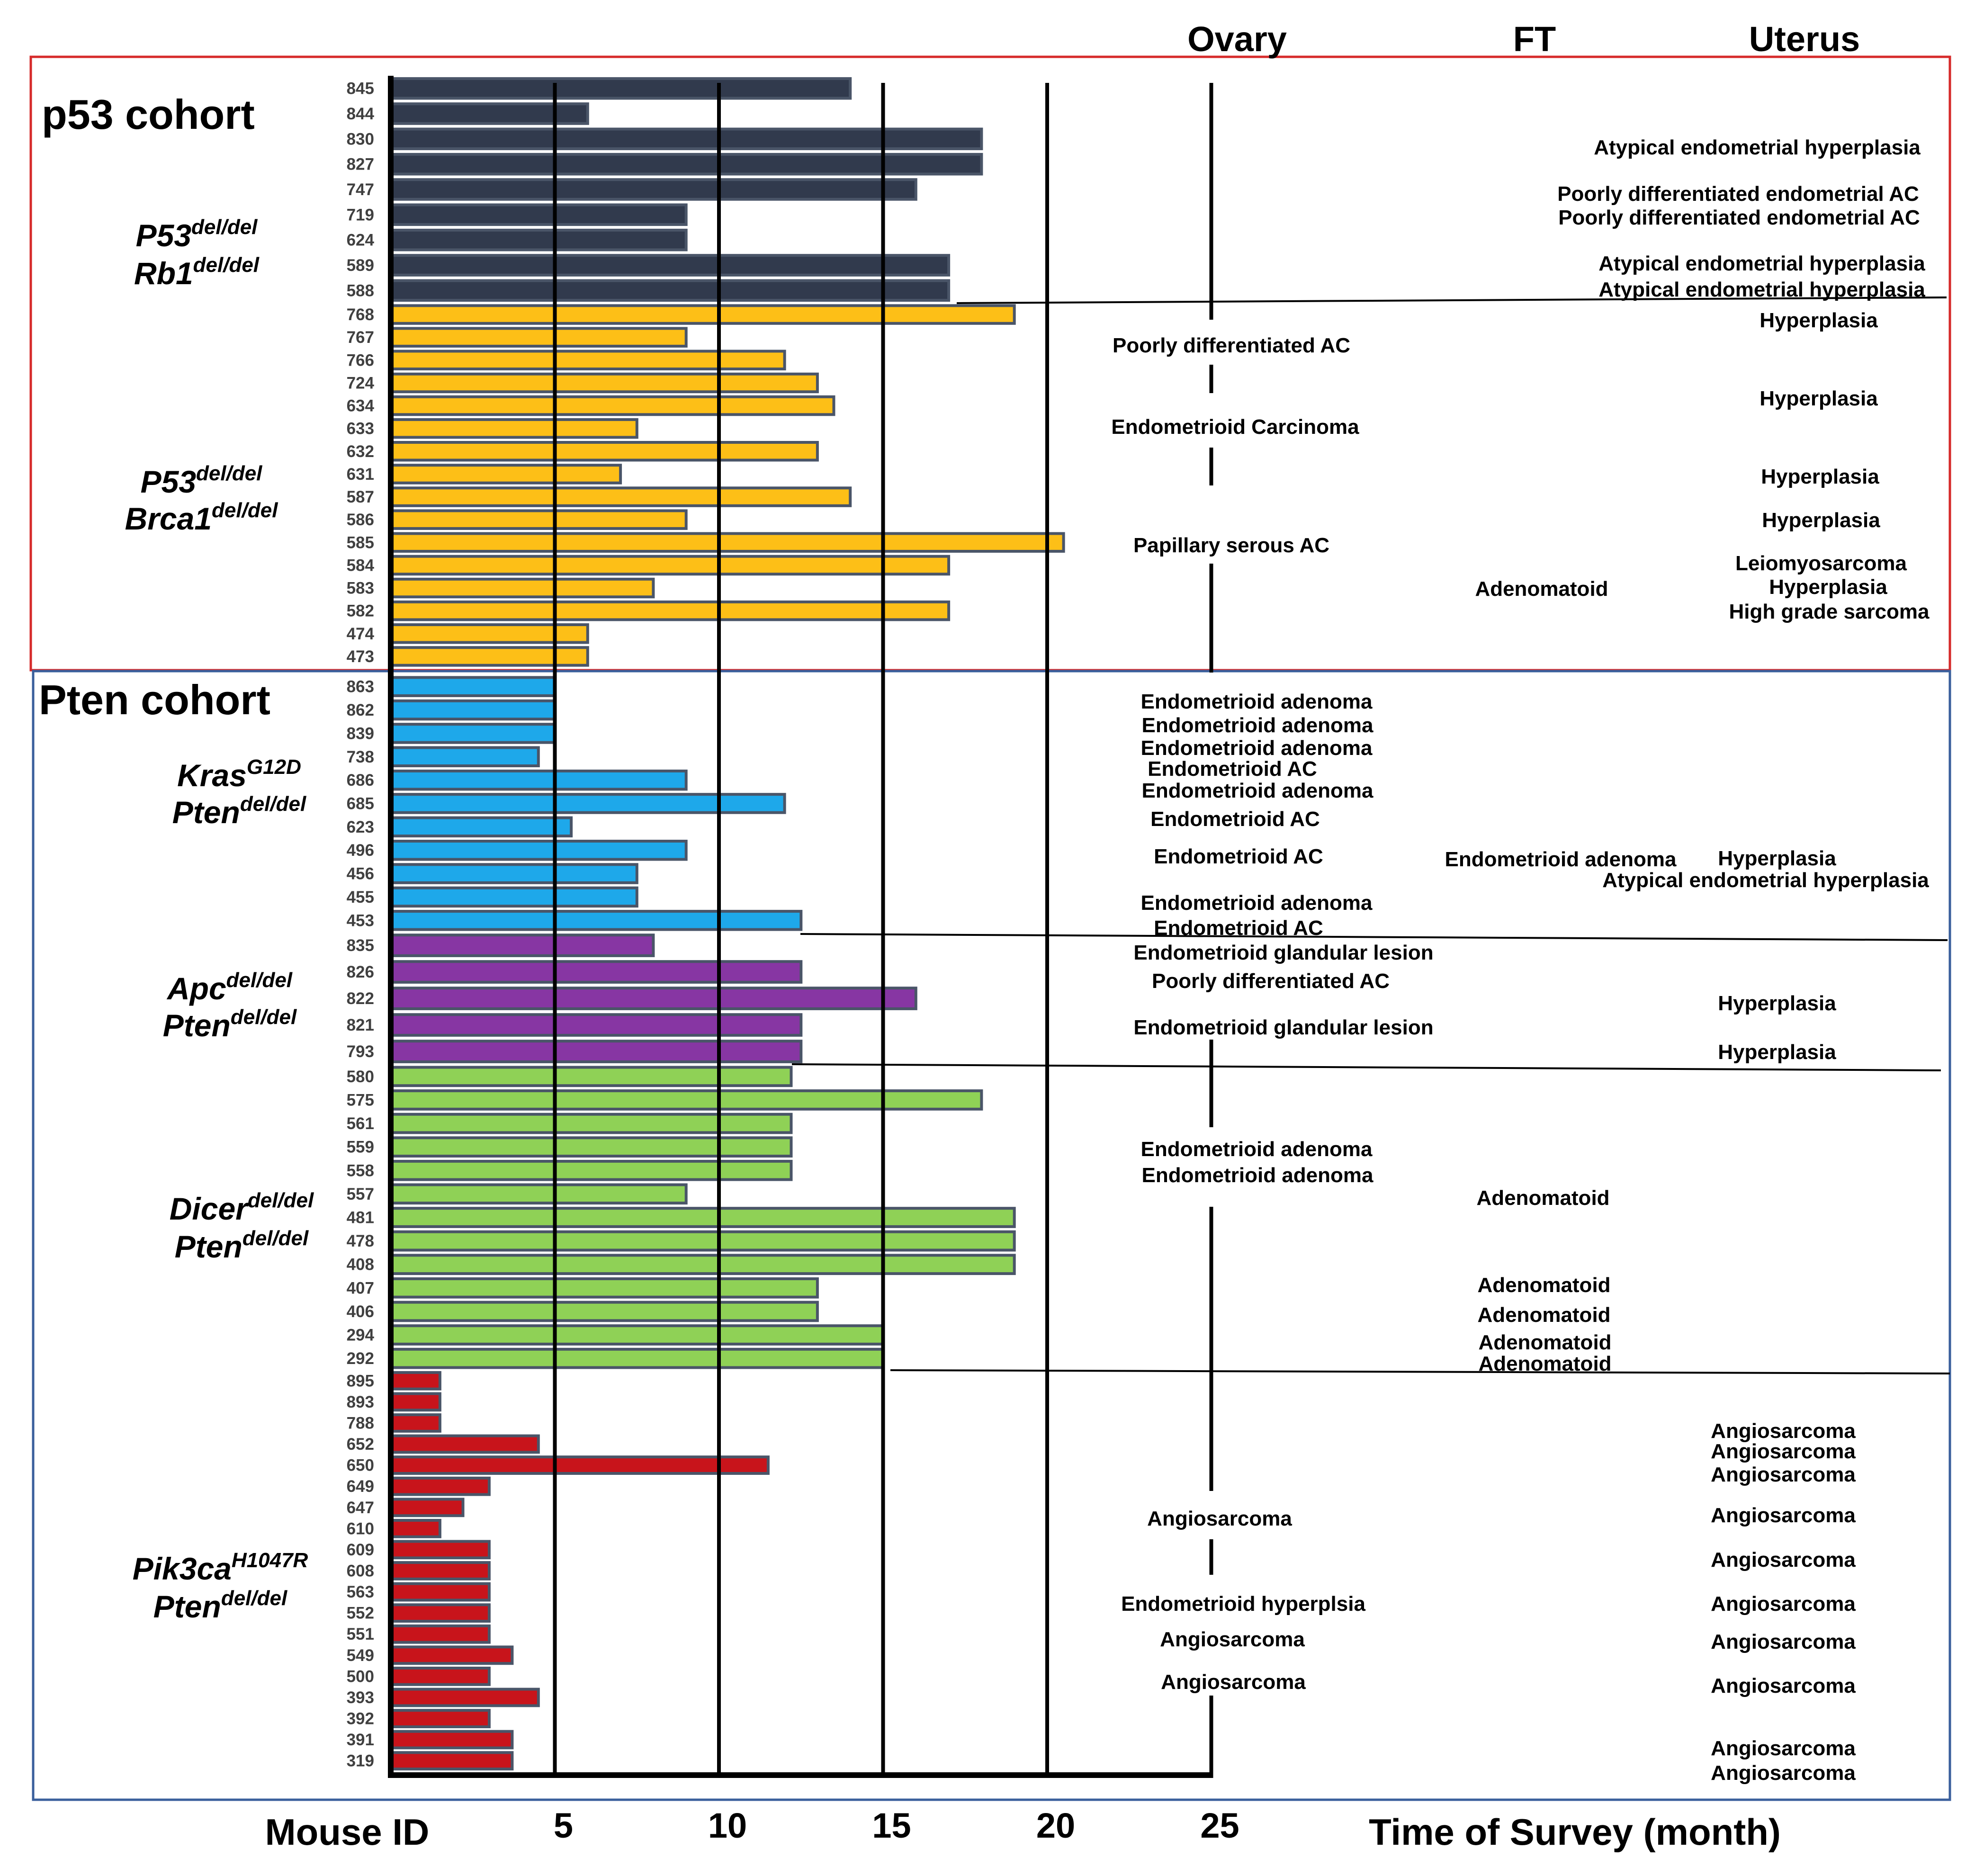  What do you see at coordinates (360, 290) in the screenshot?
I see `mouse-id-label: 588` at bounding box center [360, 290].